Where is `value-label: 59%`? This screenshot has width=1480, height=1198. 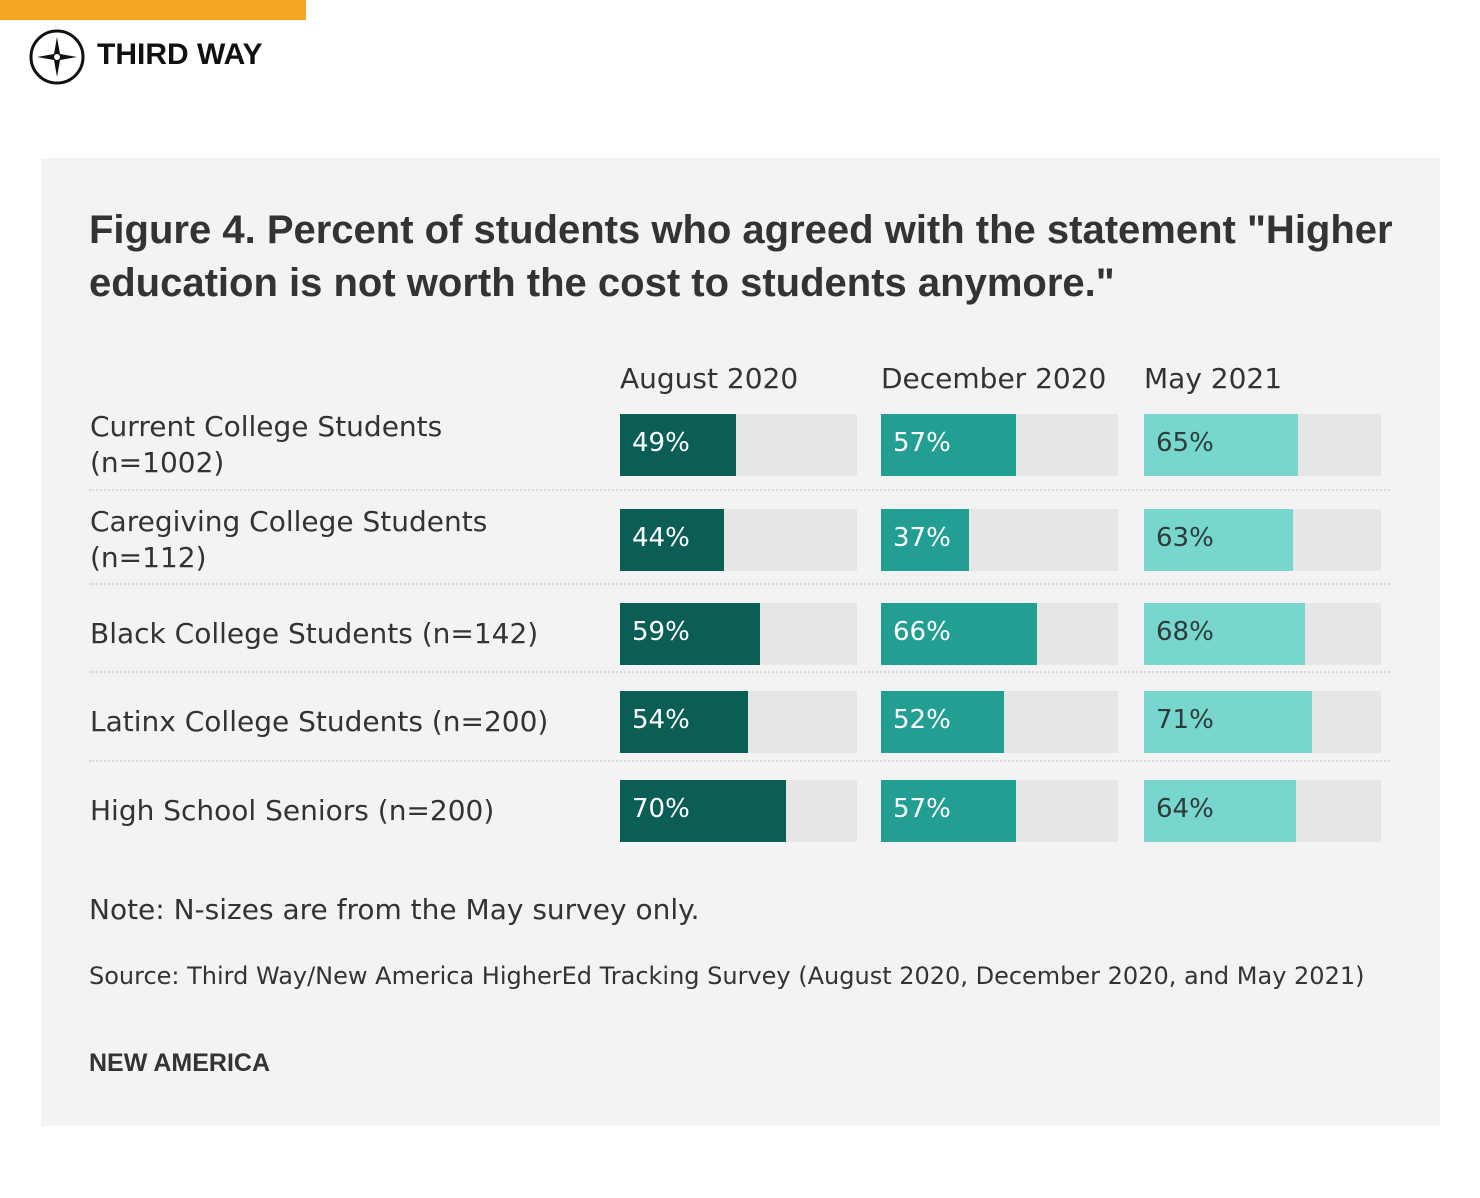
value-label: 59% is located at coordinates (661, 632).